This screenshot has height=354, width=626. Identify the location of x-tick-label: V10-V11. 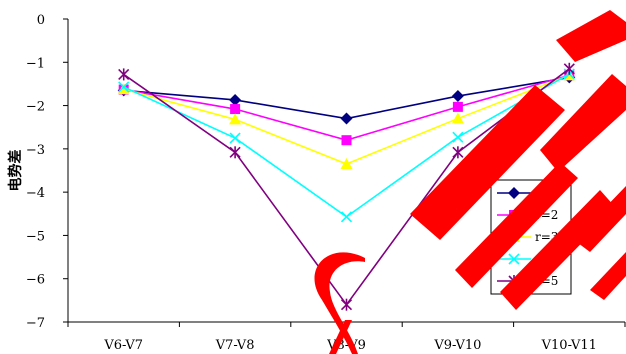
(569, 345).